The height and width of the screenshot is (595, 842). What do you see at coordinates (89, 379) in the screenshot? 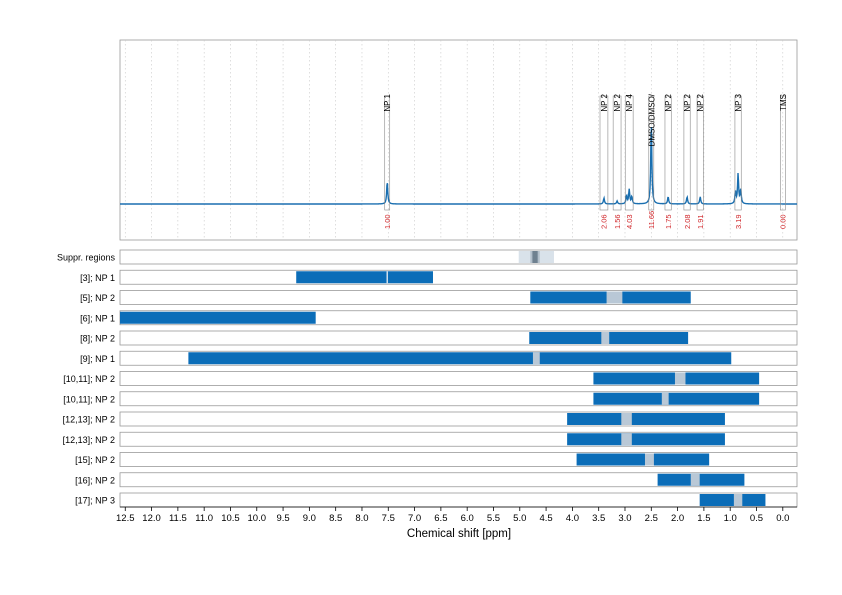
I see `row-label: [10,11]; NP 2` at bounding box center [89, 379].